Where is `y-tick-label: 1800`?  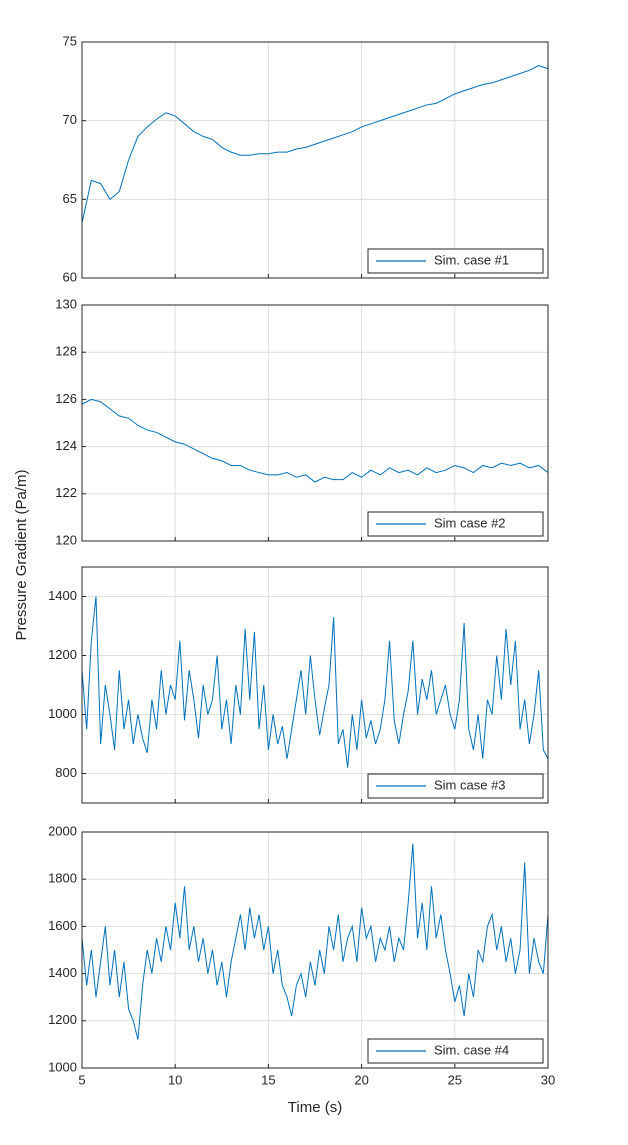
y-tick-label: 1800 is located at coordinates (62, 878).